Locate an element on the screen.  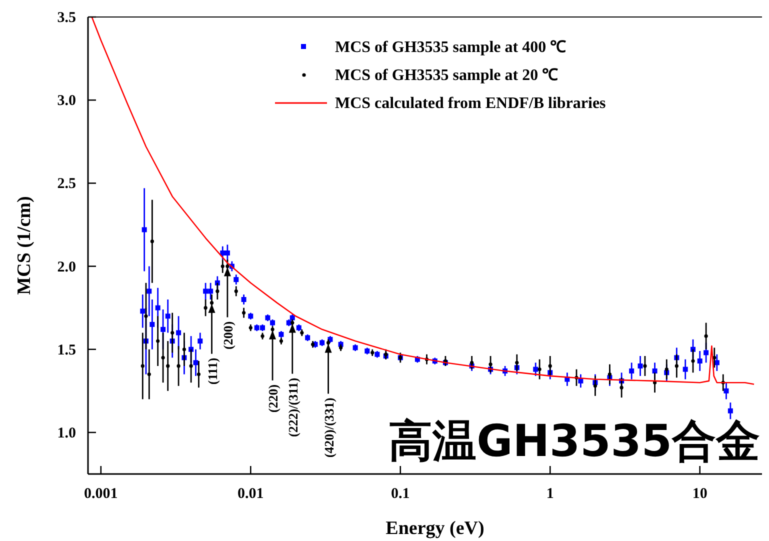
annotation: (220) is located at coordinates (273, 398).